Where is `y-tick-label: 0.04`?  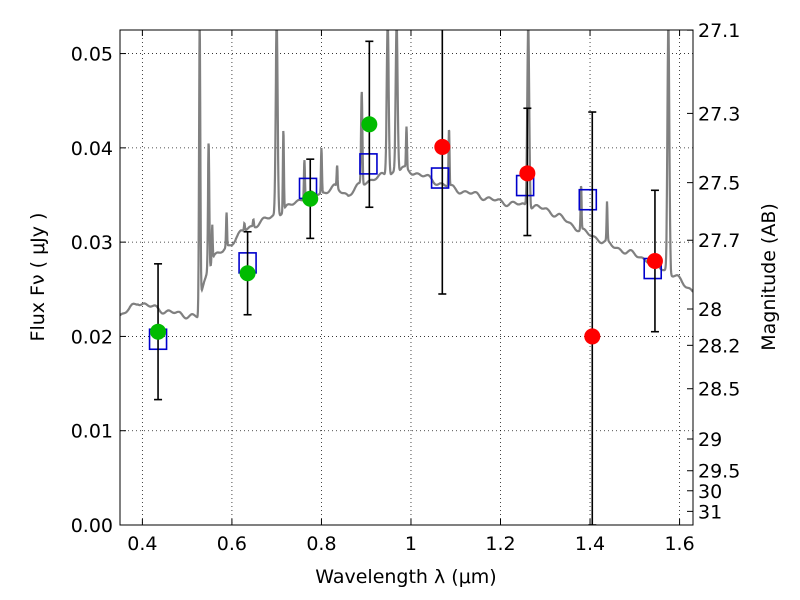
y-tick-label: 0.04 is located at coordinates (92, 149).